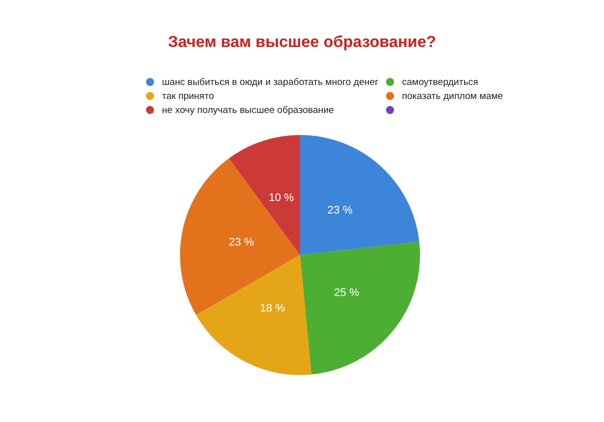 This screenshot has width=604, height=422. I want to click on chart-title: Зачем вам высшее образование?, so click(302, 43).